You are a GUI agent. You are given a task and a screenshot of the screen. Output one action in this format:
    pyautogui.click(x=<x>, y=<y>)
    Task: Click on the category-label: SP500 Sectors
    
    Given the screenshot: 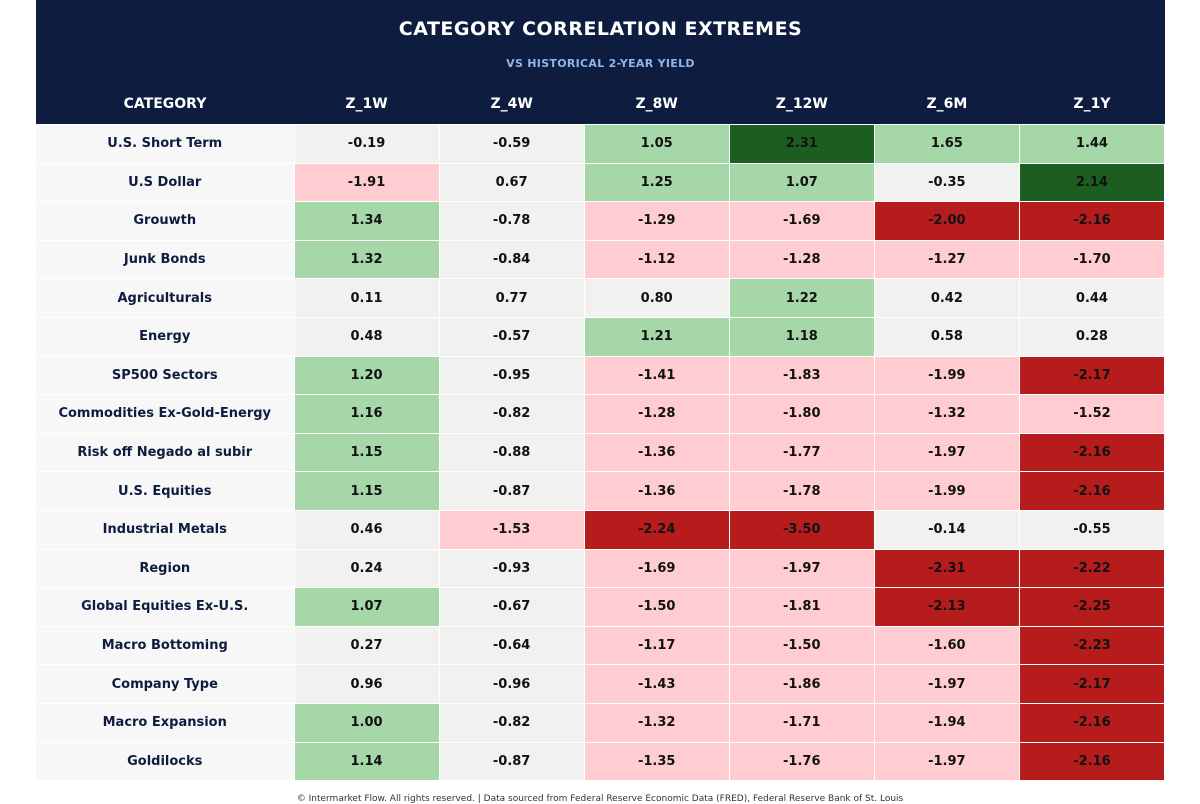 What is the action you would take?
    pyautogui.click(x=165, y=375)
    